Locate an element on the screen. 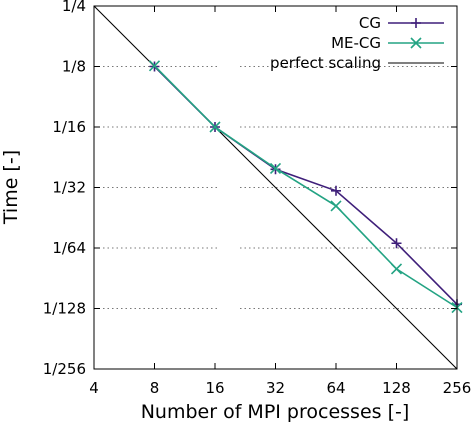  y-tick-label: 1/128 is located at coordinates (64, 309).